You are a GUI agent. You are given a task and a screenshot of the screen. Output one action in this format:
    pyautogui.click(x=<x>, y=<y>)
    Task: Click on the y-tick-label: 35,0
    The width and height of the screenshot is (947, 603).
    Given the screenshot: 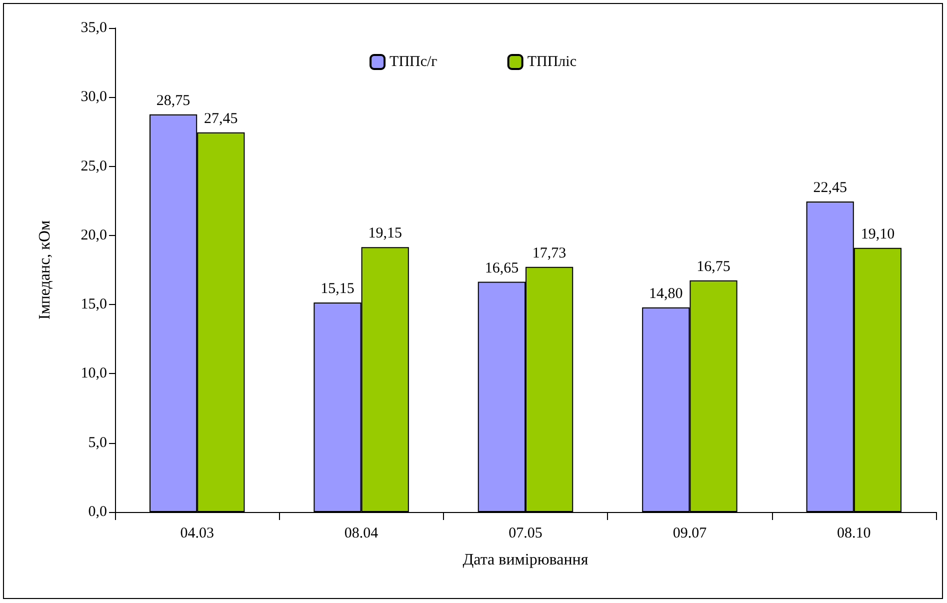 What is the action you would take?
    pyautogui.click(x=93, y=28)
    